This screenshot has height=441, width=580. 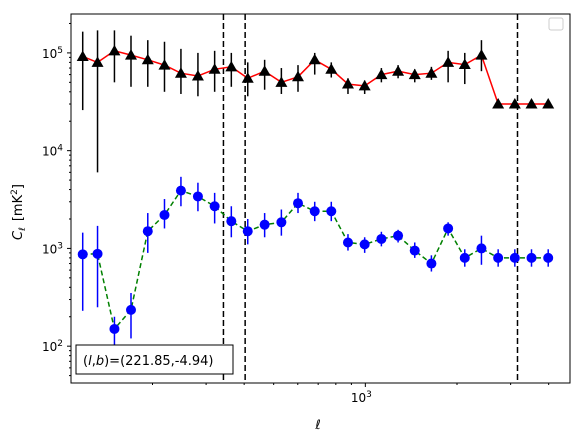 I want to click on legend, so click(x=556, y=24).